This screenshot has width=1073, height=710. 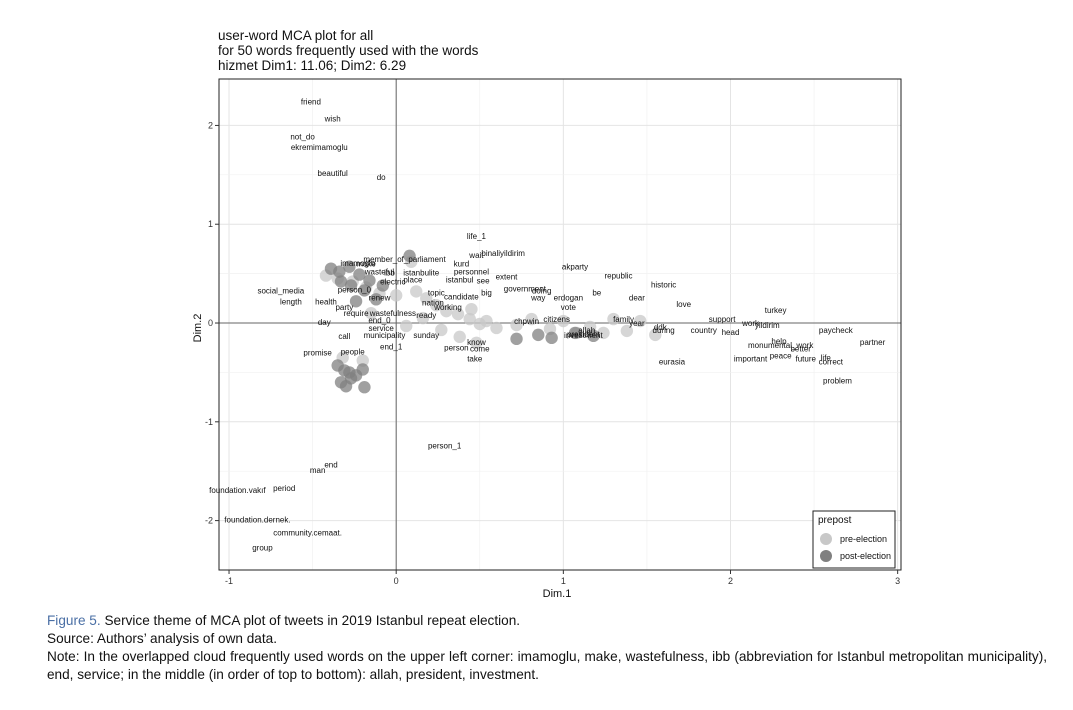 What do you see at coordinates (209, 521) in the screenshot?
I see `y-tick-label: -2` at bounding box center [209, 521].